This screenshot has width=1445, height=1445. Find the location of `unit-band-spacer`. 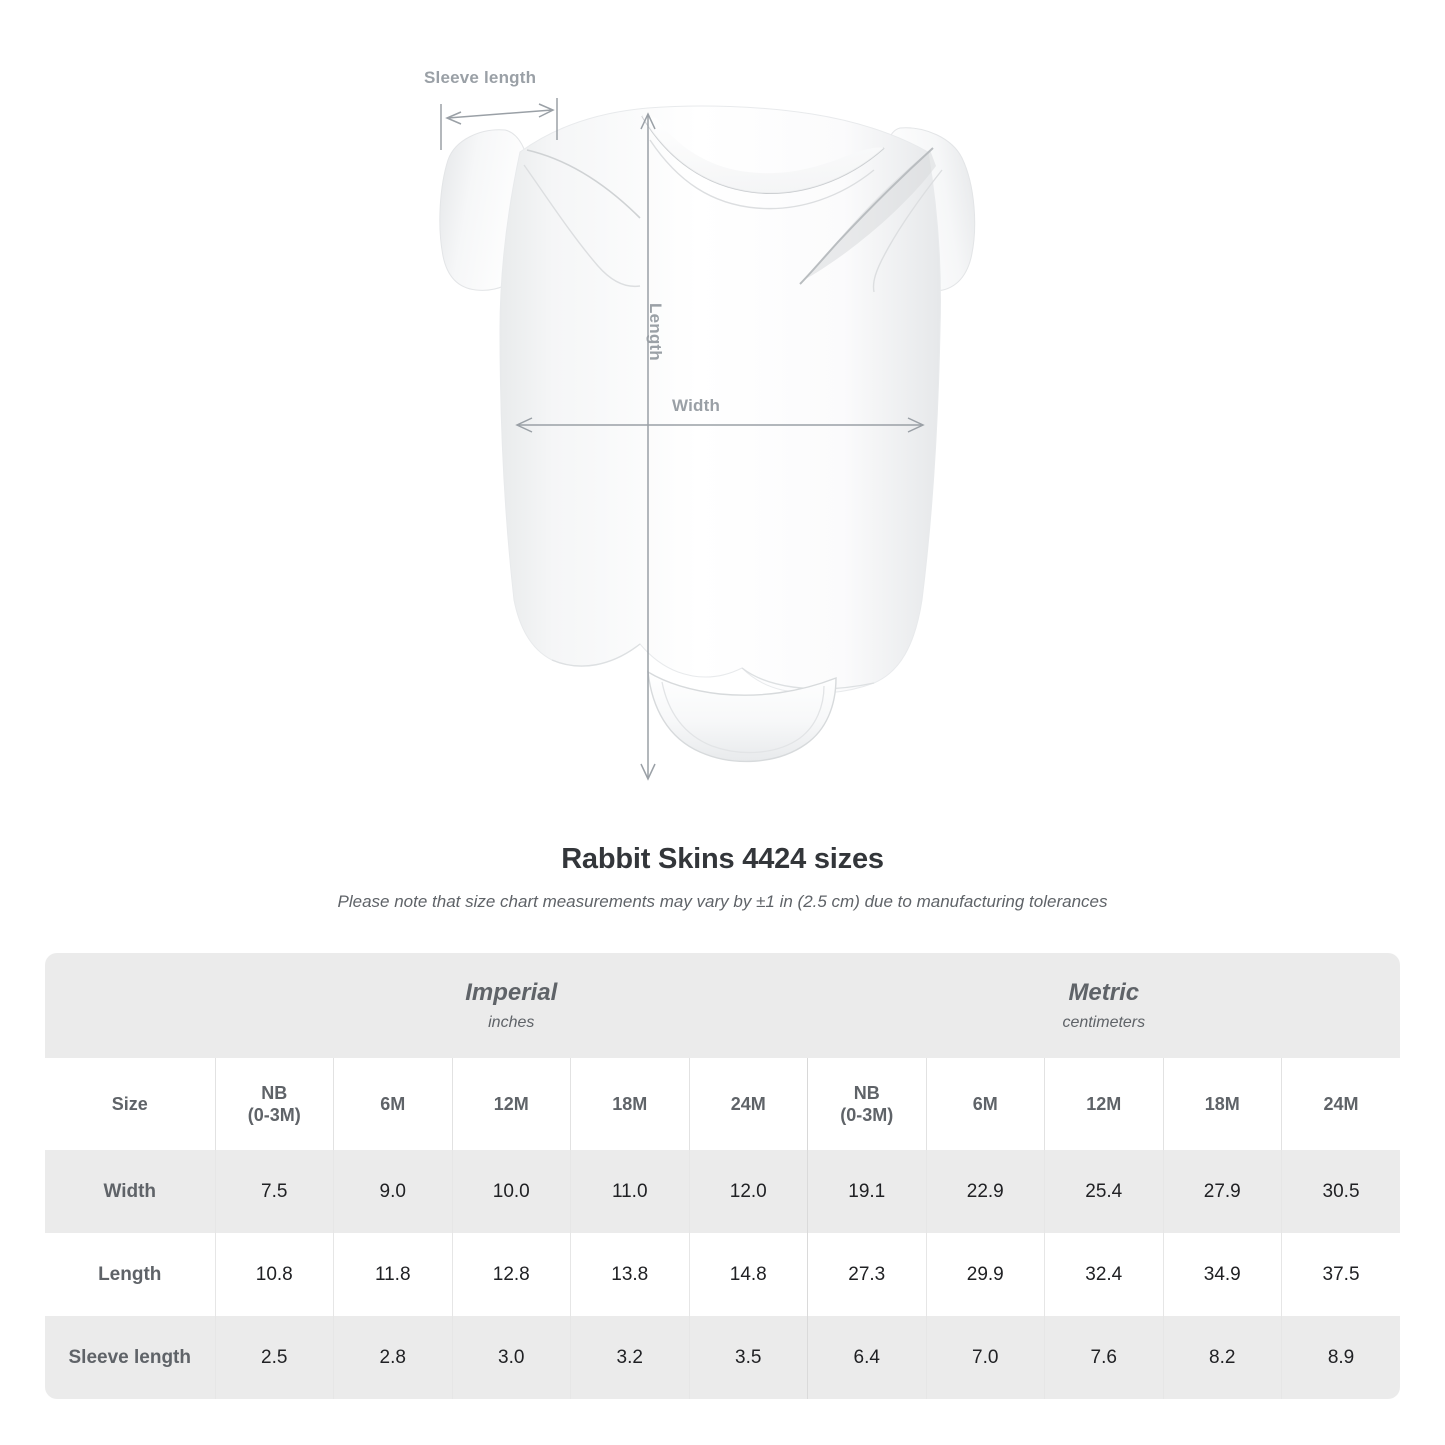

unit-band-spacer is located at coordinates (130, 1005).